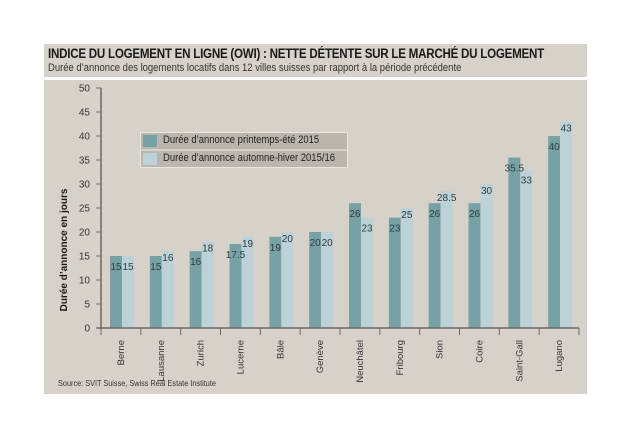 The image size is (630, 438). What do you see at coordinates (150, 141) in the screenshot?
I see `legend-swatch-series1` at bounding box center [150, 141].